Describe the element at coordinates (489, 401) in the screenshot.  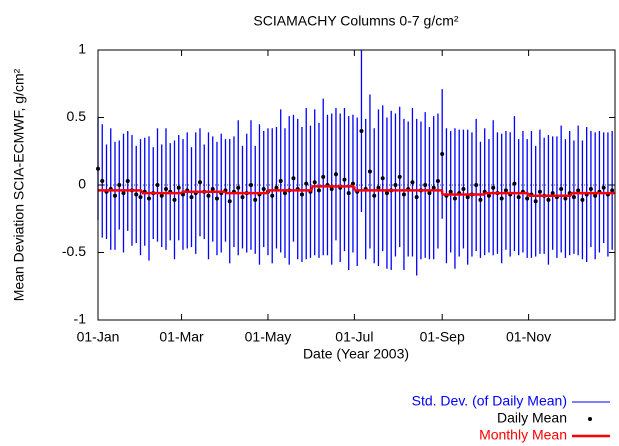
I see `legend-label: Std. Dev. (of Daily Mean)` at that location.